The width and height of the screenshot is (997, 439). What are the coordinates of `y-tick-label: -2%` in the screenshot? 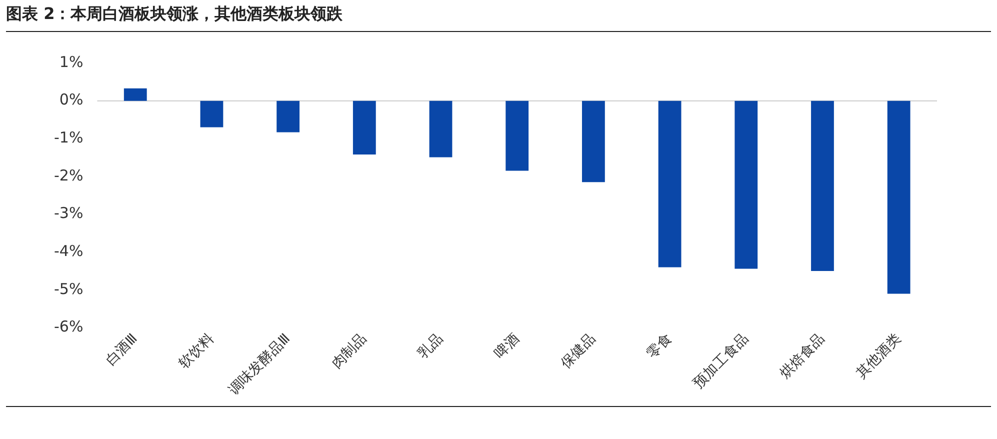 It's located at (69, 175).